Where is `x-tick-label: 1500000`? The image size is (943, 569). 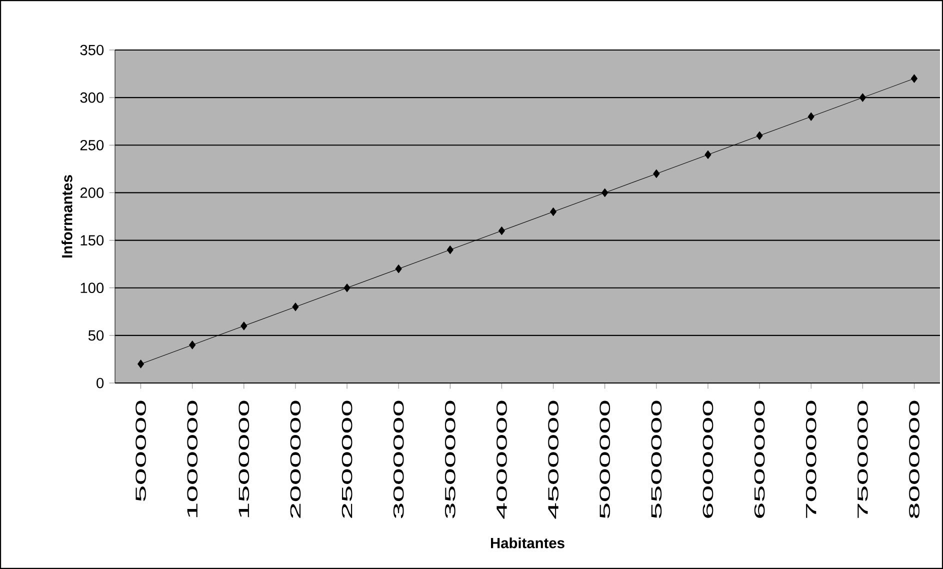
x-tick-label: 1500000 is located at coordinates (244, 459).